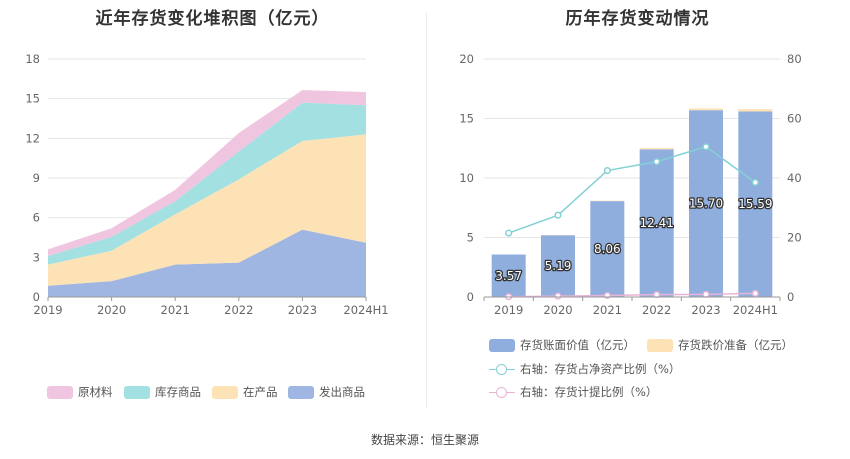  I want to click on legend-item: 库存商品, so click(162, 392).